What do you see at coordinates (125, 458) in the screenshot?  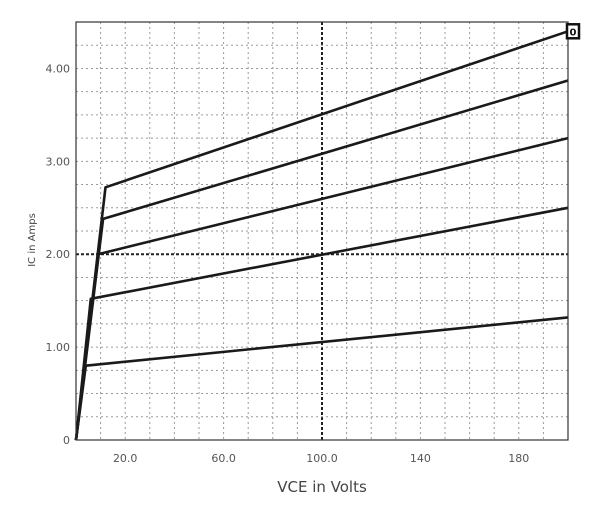 I see `x-tick-label: 20.0` at bounding box center [125, 458].